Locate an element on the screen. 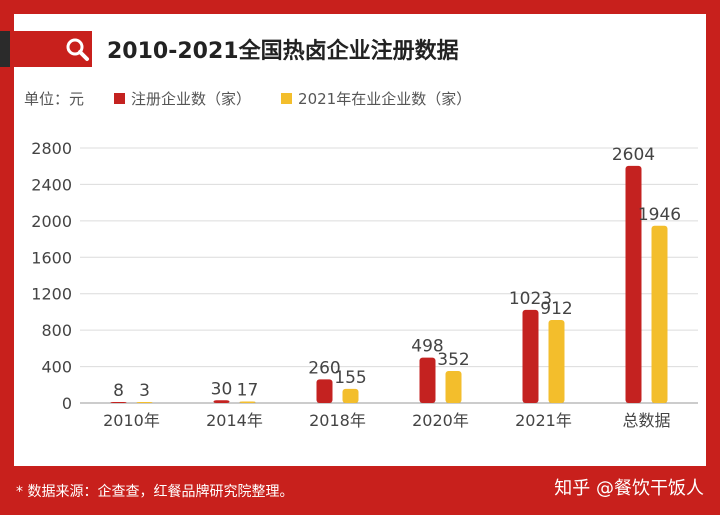 The width and height of the screenshot is (720, 515). data-label: 155 is located at coordinates (350, 378).